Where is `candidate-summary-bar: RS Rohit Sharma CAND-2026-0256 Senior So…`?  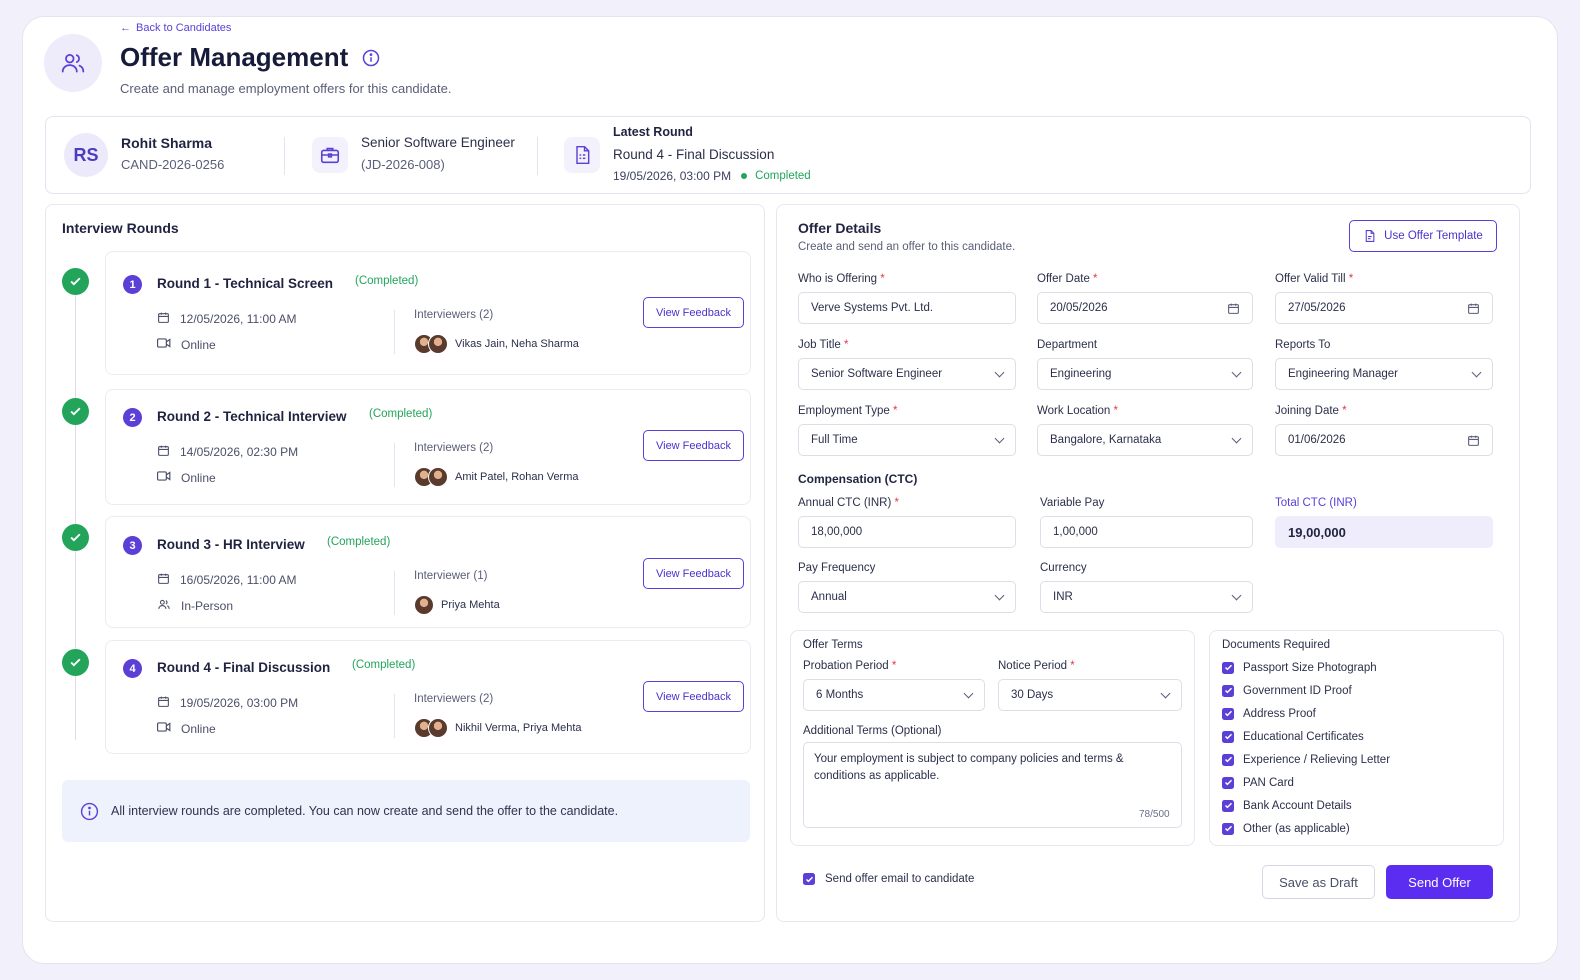 candidate-summary-bar: RS Rohit Sharma CAND-2026-0256 Senior So… is located at coordinates (788, 155).